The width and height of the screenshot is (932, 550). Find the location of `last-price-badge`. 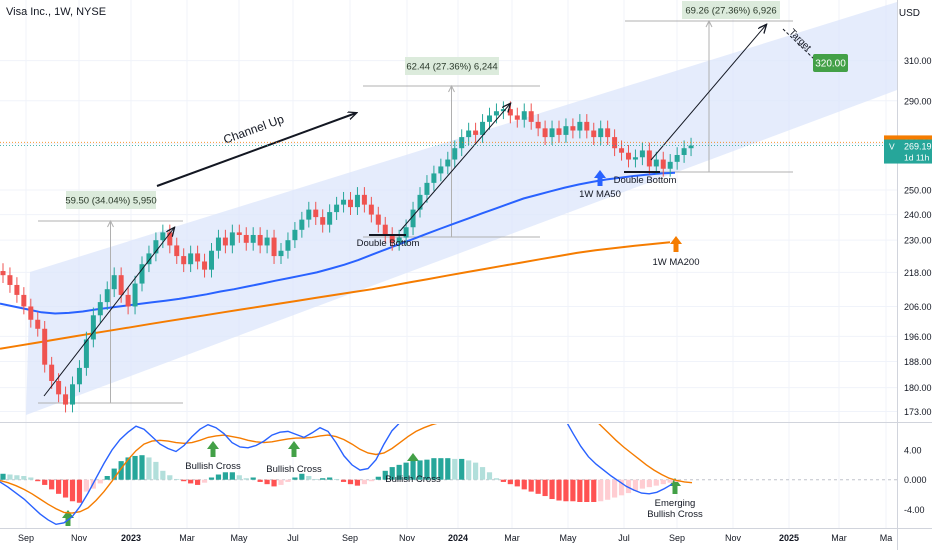

last-price-badge is located at coordinates (908, 151).